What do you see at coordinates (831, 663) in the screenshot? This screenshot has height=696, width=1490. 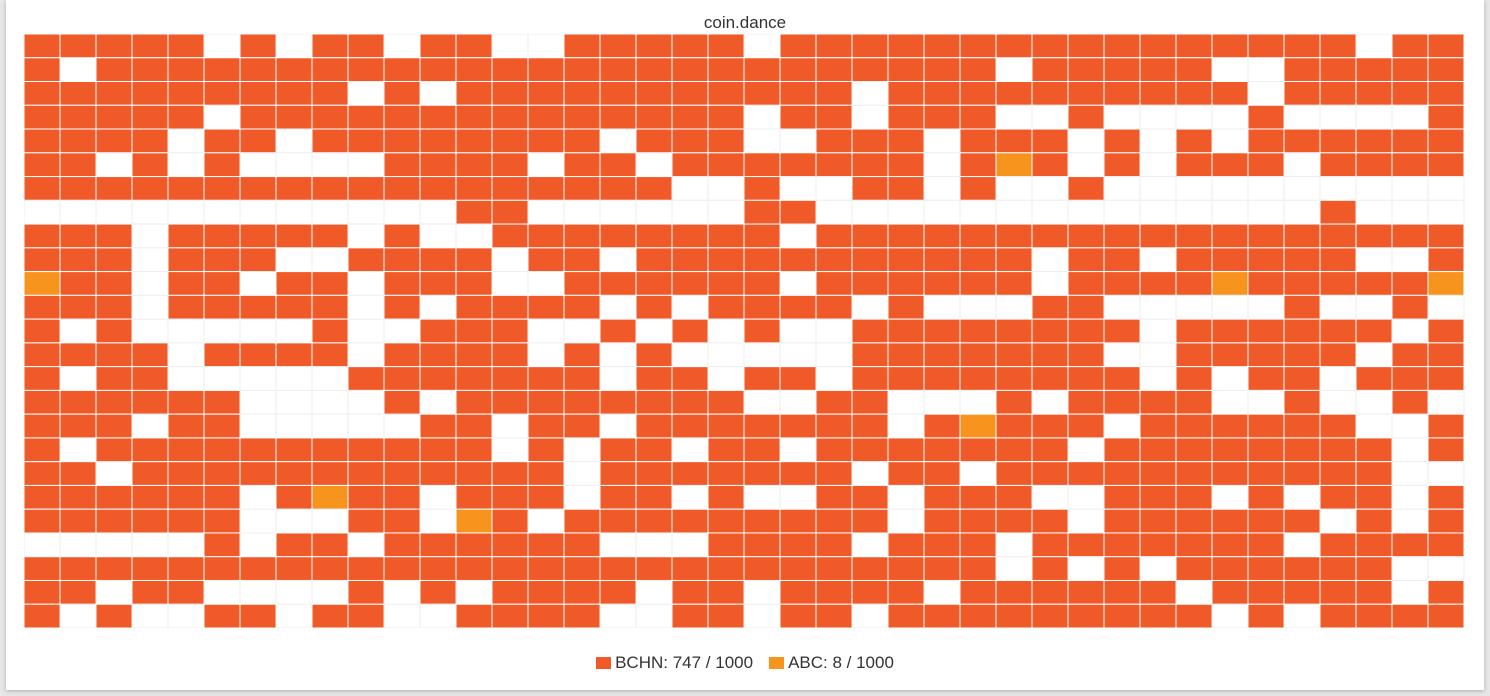 I see `legend-item-abc: ABC: 8 / 1000` at bounding box center [831, 663].